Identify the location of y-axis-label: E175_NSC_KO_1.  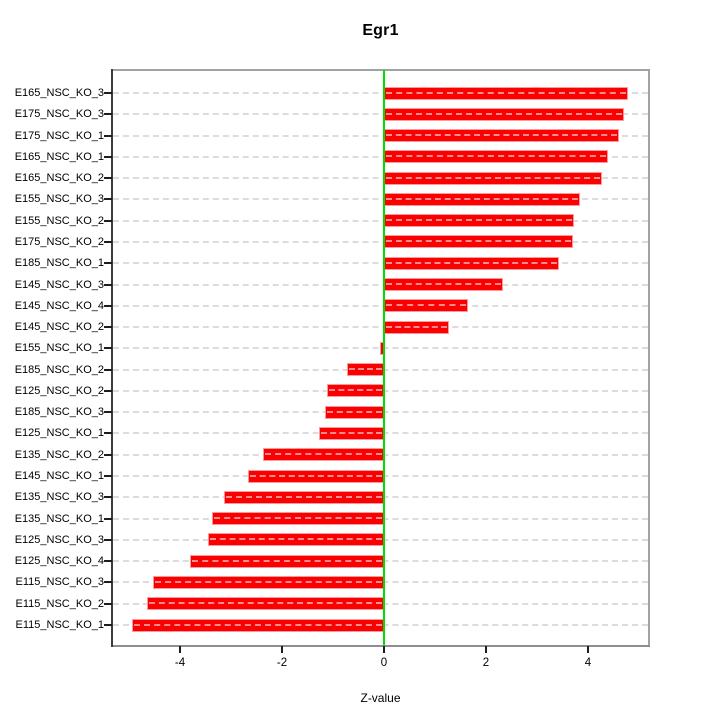
(59, 135).